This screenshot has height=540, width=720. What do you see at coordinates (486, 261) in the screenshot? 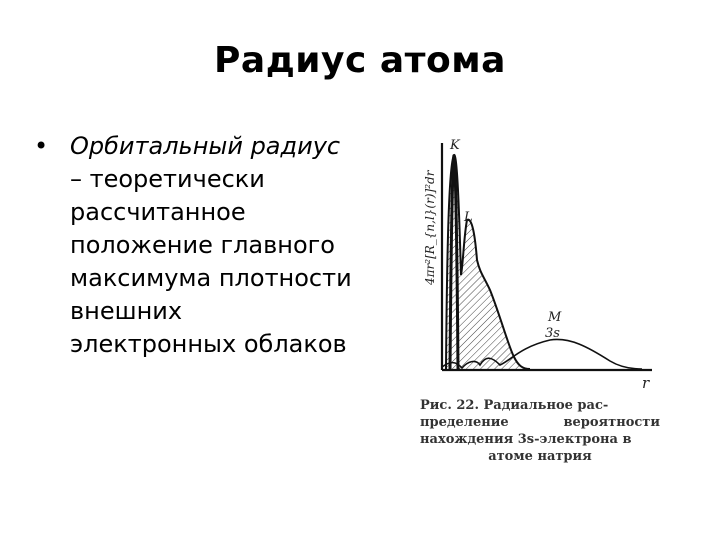
I see `core-density-area` at bounding box center [486, 261].